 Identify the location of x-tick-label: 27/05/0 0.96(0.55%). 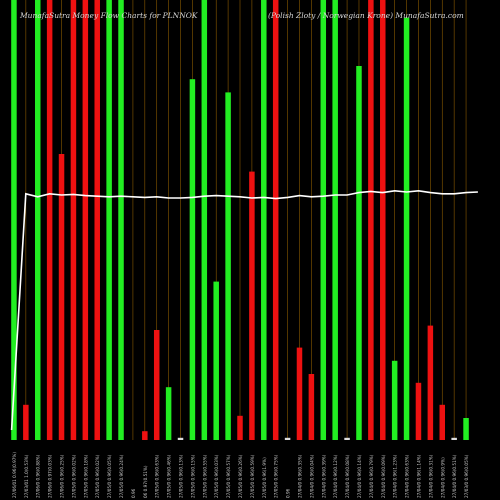
(204, 476).